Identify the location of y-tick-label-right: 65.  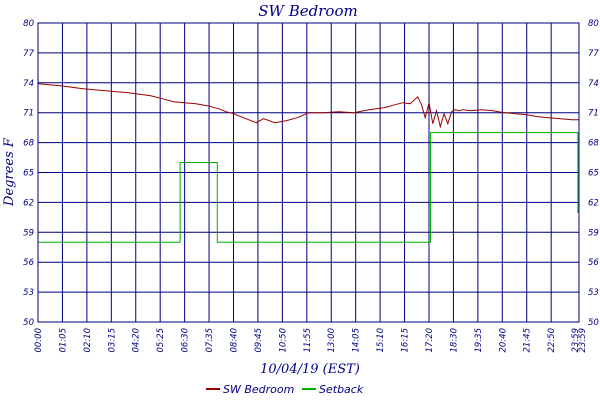
(593, 174).